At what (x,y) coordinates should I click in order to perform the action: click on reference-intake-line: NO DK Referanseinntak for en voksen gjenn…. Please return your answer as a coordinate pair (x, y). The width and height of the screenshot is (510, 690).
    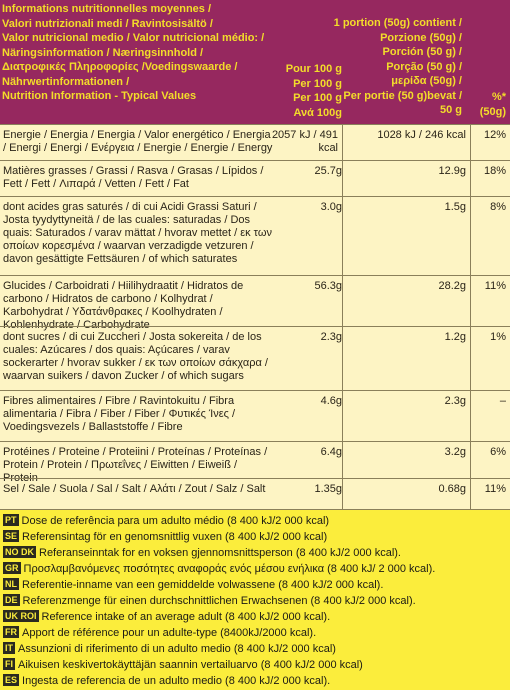
    Looking at the image, I should click on (202, 553).